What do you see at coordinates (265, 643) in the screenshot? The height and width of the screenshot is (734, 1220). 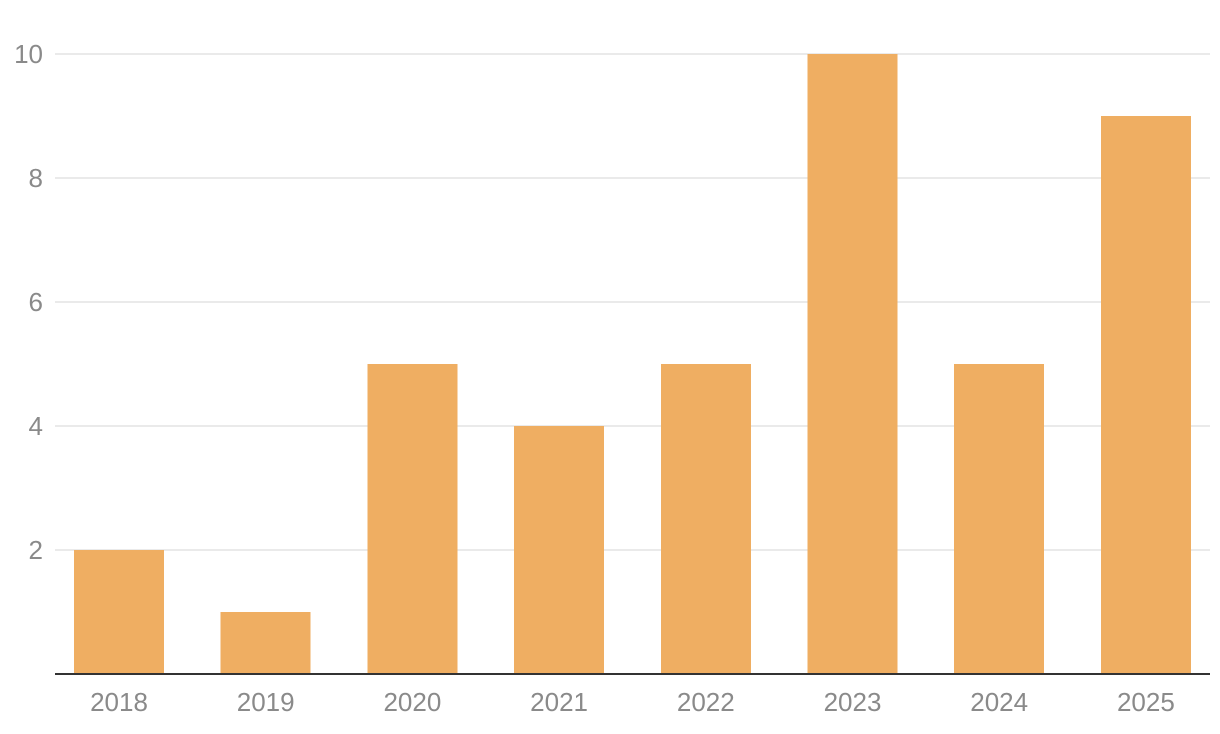 I see `bar-2019` at bounding box center [265, 643].